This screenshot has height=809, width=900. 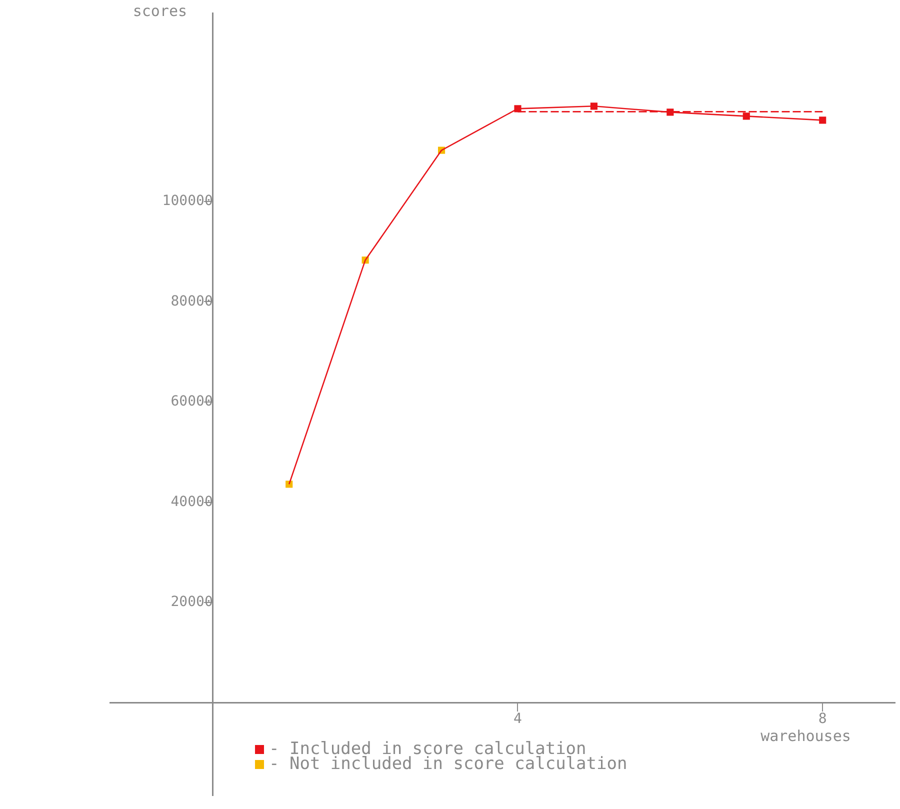 I want to click on x-axis-title: warehouses, so click(x=805, y=735).